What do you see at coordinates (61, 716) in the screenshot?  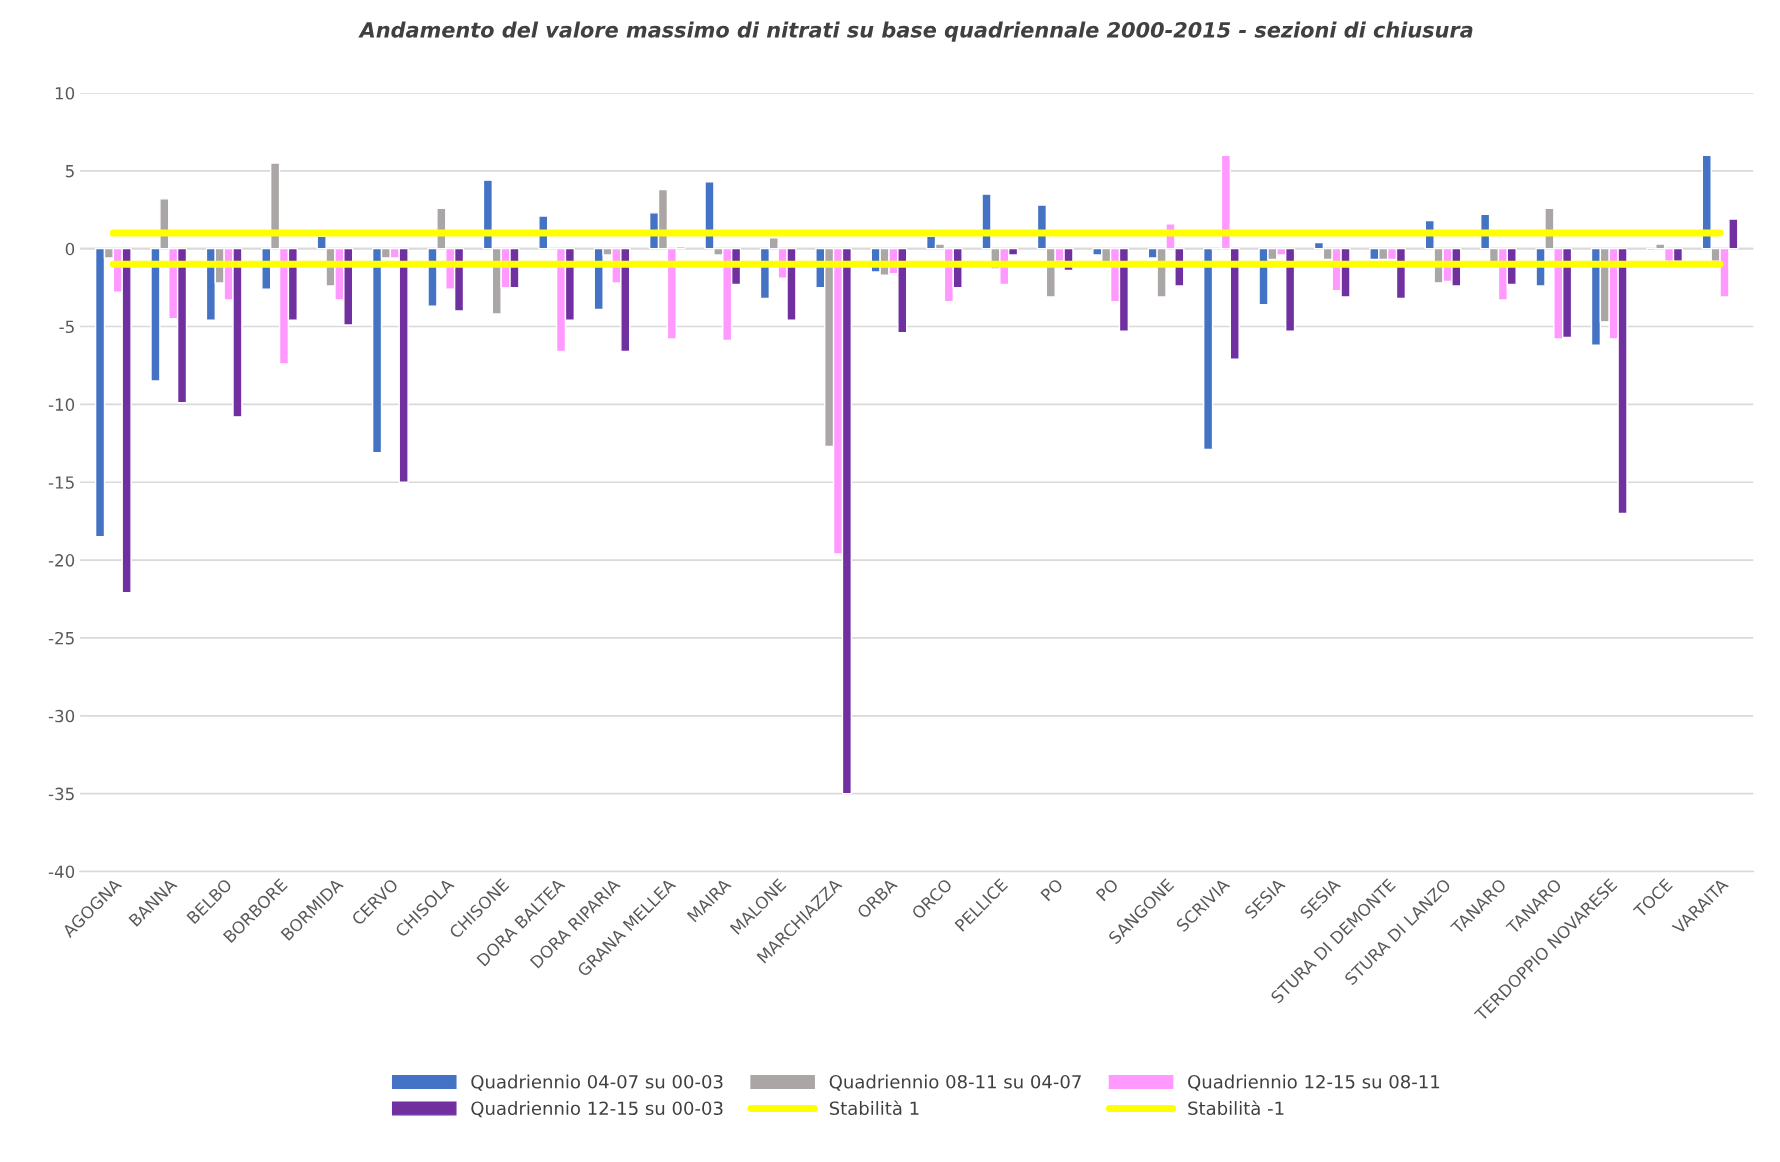 I see `y-tick-label: -30` at bounding box center [61, 716].